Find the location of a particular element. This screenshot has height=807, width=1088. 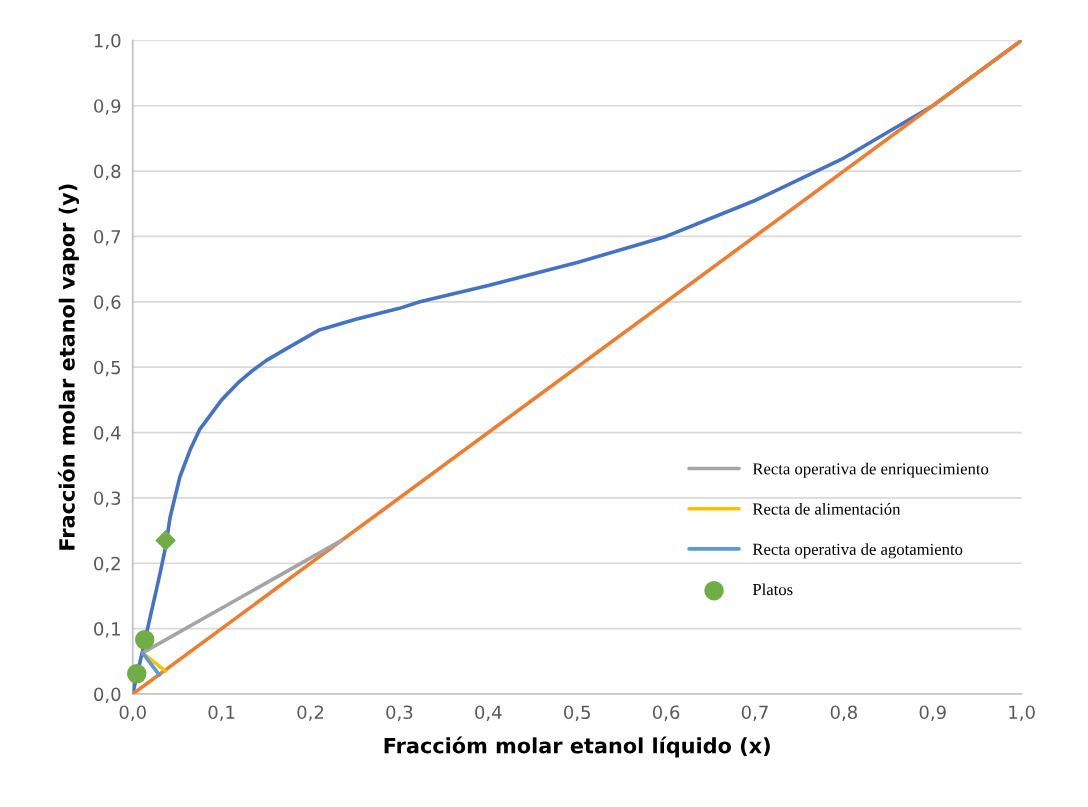

y-tick-label: 1,0 is located at coordinates (107, 41).